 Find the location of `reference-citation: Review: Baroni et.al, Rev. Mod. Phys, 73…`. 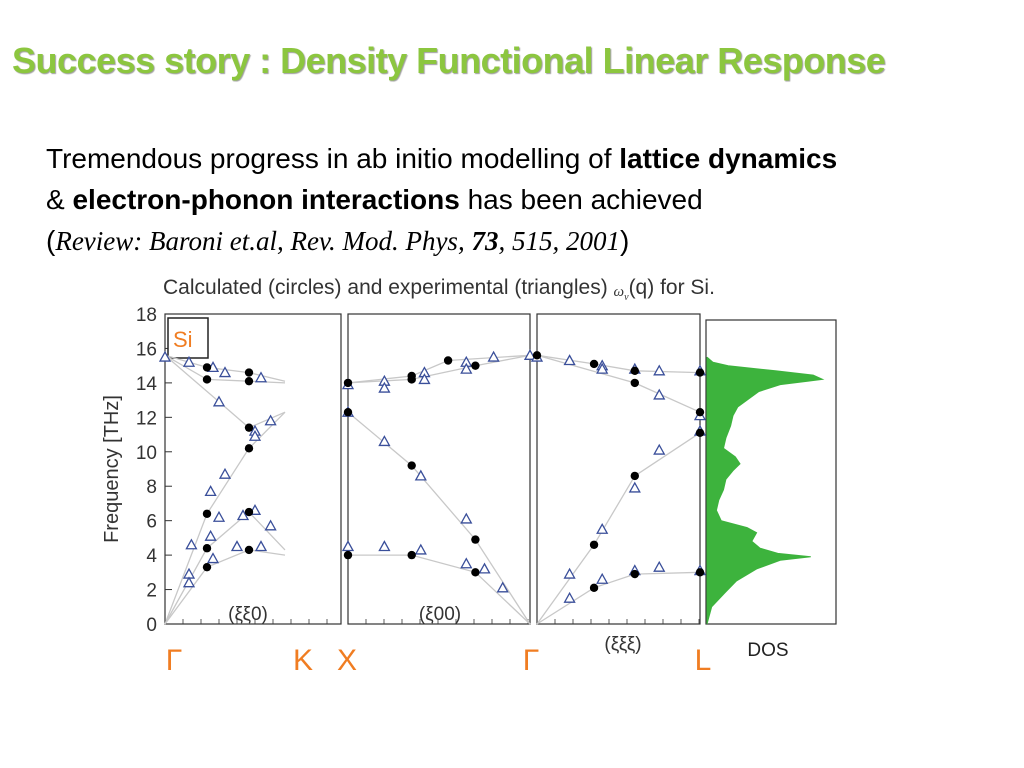

reference-citation: Review: Baroni et.al, Rev. Mod. Phys, 73… is located at coordinates (337, 241).